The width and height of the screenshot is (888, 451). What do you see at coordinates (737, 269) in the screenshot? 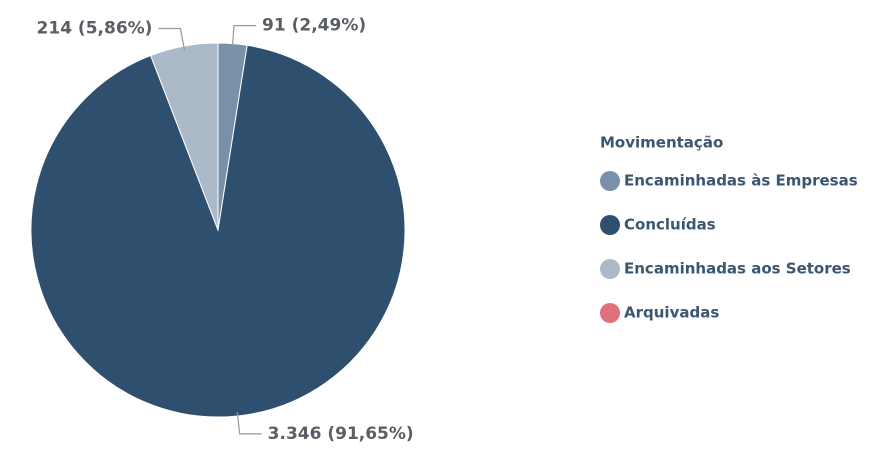
I see `legend-label: Encaminhadas aos Setores` at bounding box center [737, 269].